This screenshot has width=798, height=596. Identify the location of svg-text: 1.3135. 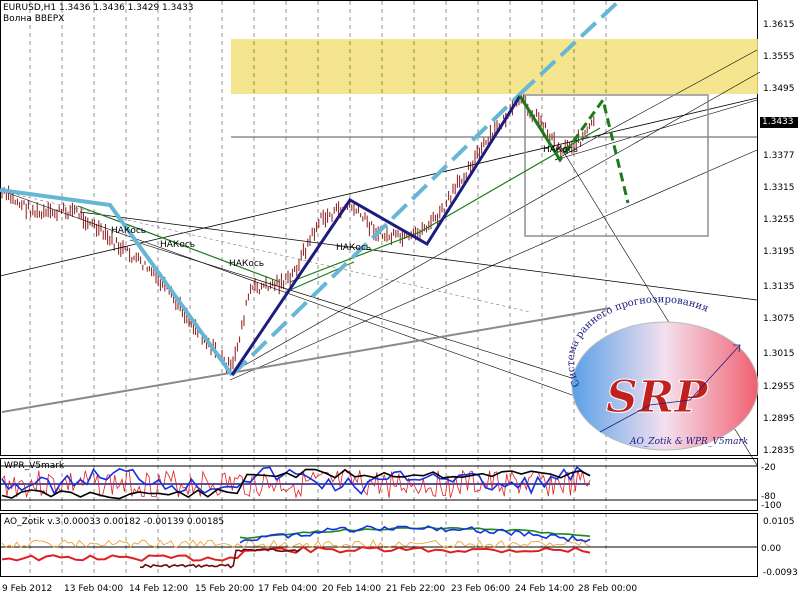
(779, 287).